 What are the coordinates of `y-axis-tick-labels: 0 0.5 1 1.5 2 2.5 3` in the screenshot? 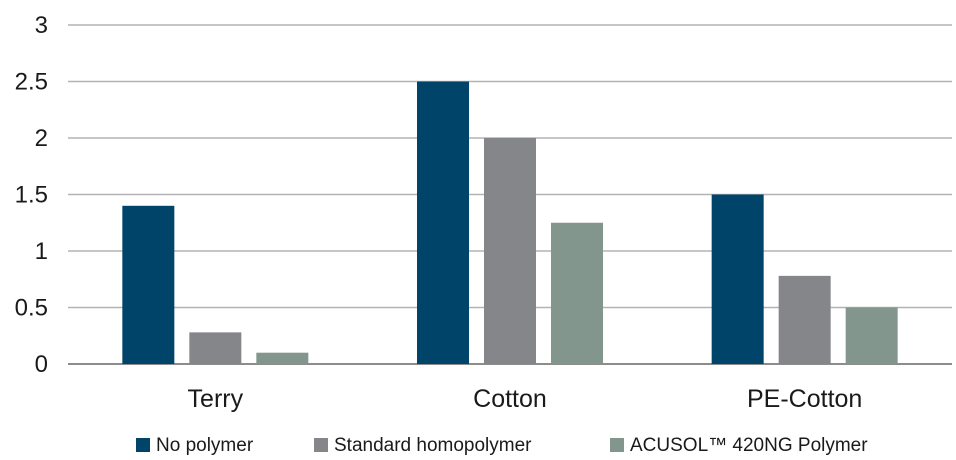 It's located at (31, 195).